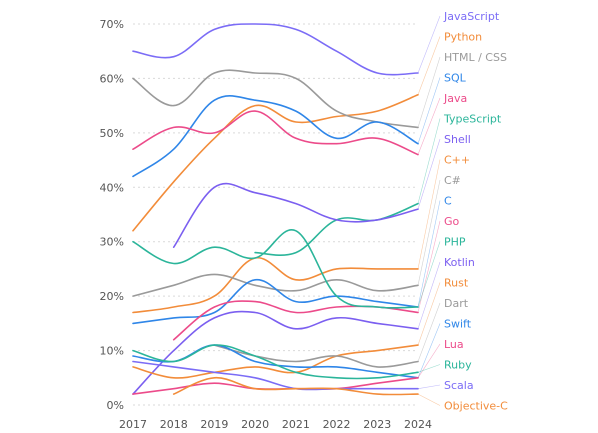 This screenshot has height=433, width=598. Describe the element at coordinates (337, 424) in the screenshot. I see `x-tick-label: 2022` at that location.